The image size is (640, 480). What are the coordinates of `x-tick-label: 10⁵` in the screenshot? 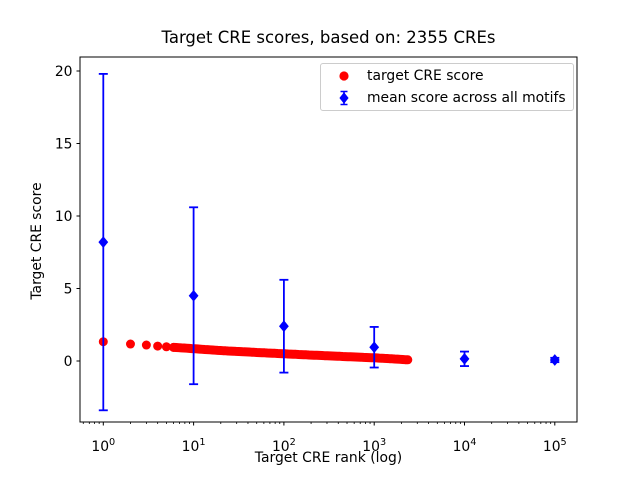 It's located at (555, 446).